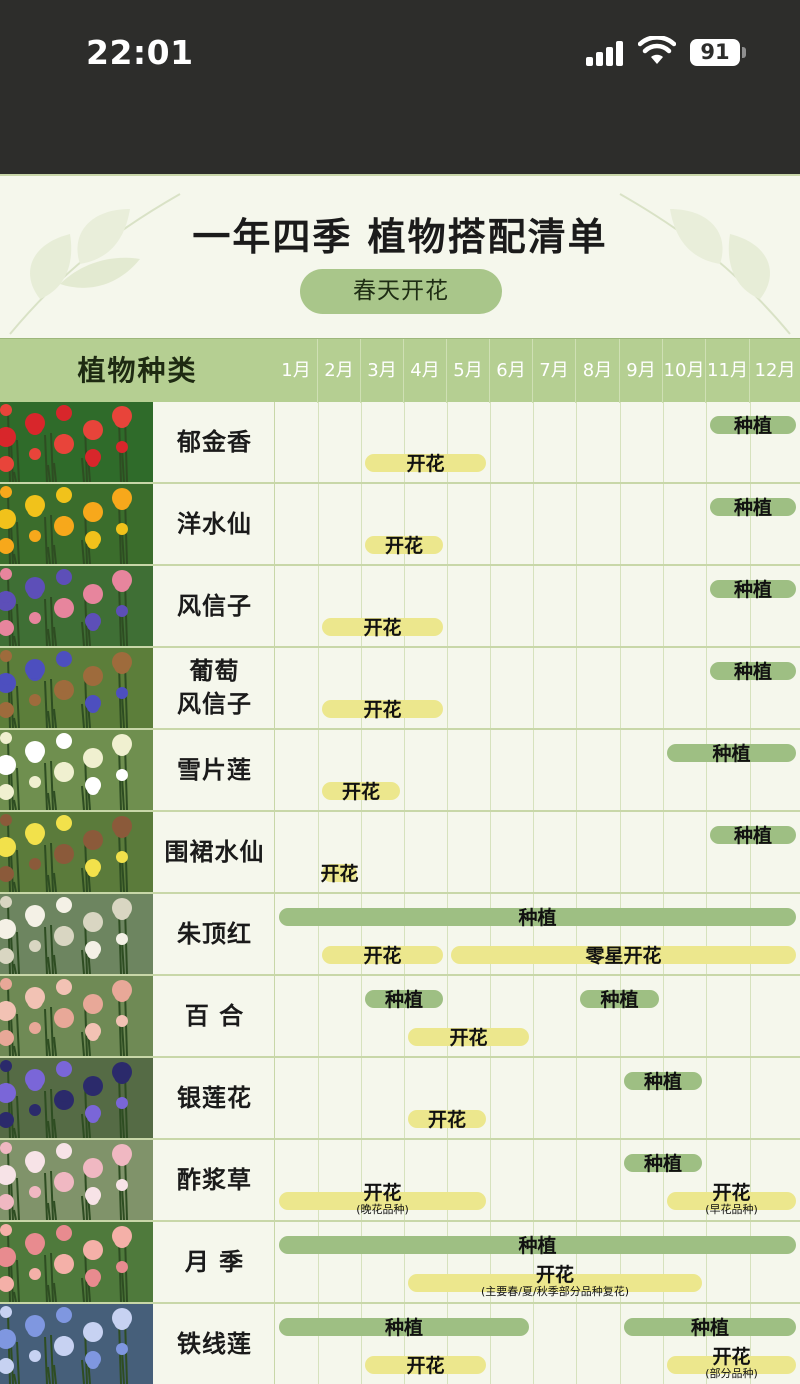 The height and width of the screenshot is (1384, 800). What do you see at coordinates (400, 525) in the screenshot?
I see `plant-row: 洋水仙 种植 开花` at bounding box center [400, 525].